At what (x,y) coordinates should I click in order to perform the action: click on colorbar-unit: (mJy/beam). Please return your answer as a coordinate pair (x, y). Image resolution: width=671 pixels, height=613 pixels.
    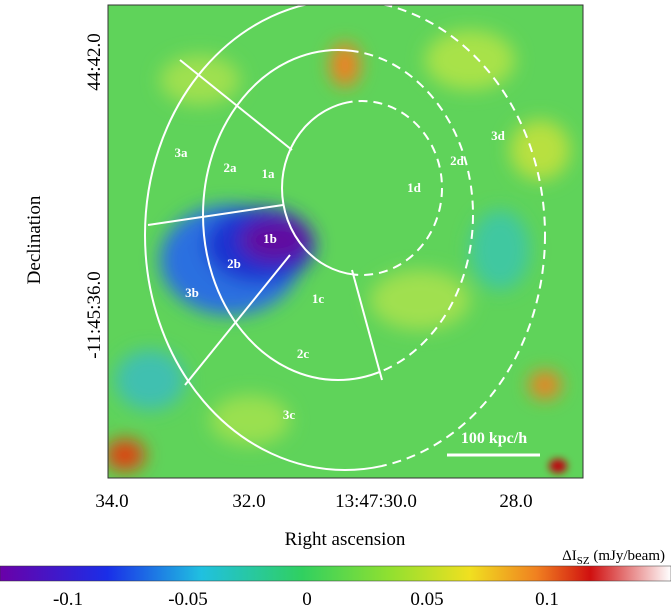
    Looking at the image, I should click on (627, 556).